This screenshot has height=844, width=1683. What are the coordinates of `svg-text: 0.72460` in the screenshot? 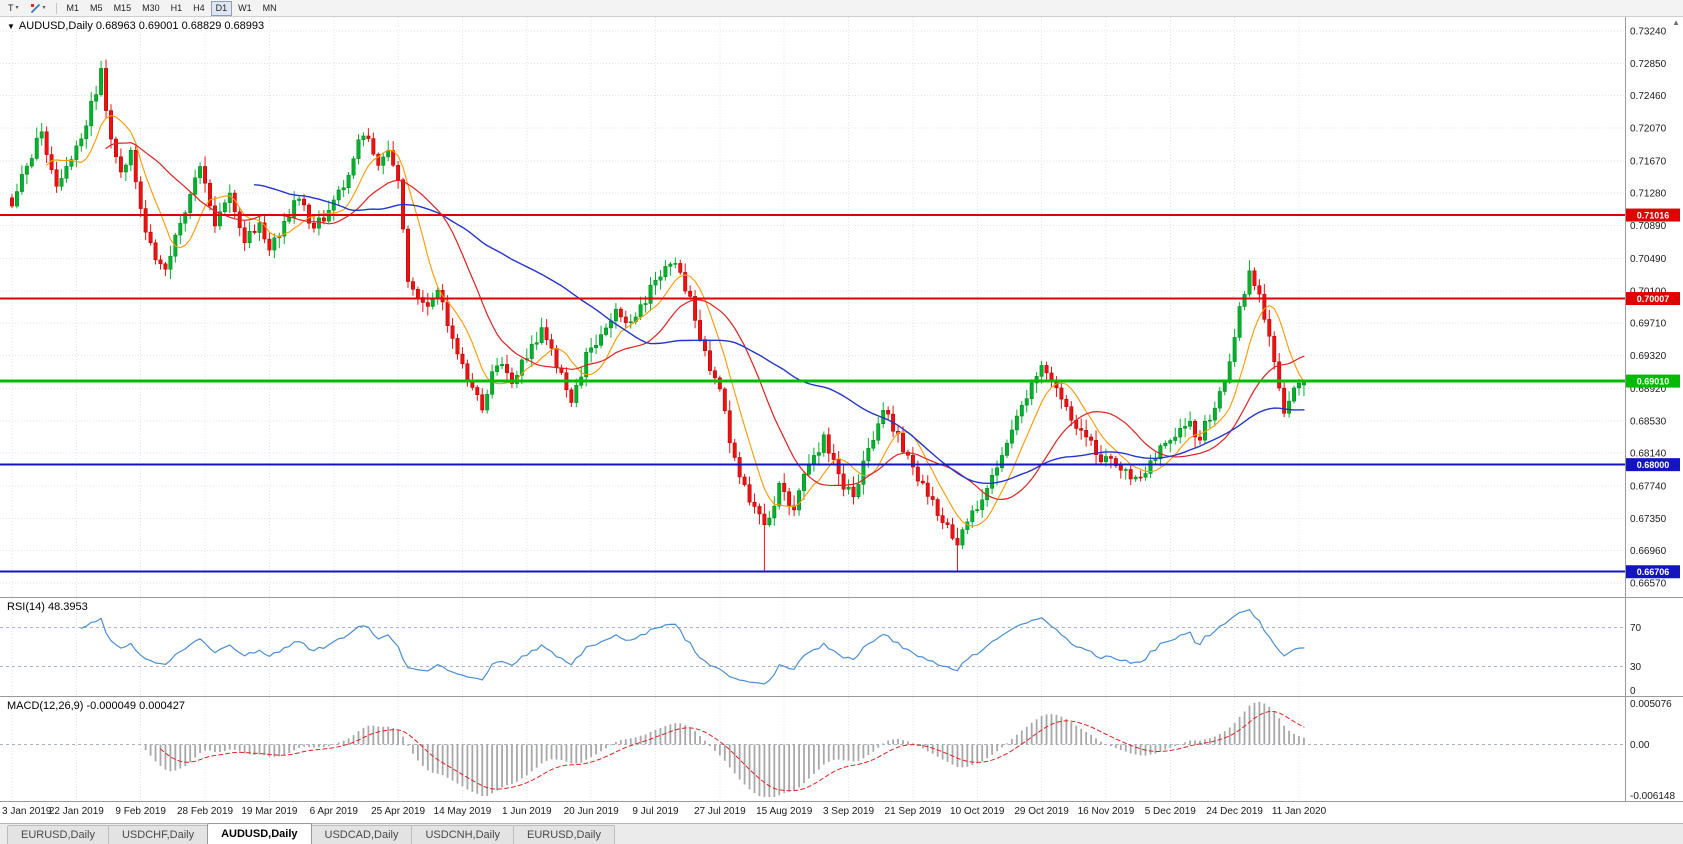 It's located at (1648, 96).